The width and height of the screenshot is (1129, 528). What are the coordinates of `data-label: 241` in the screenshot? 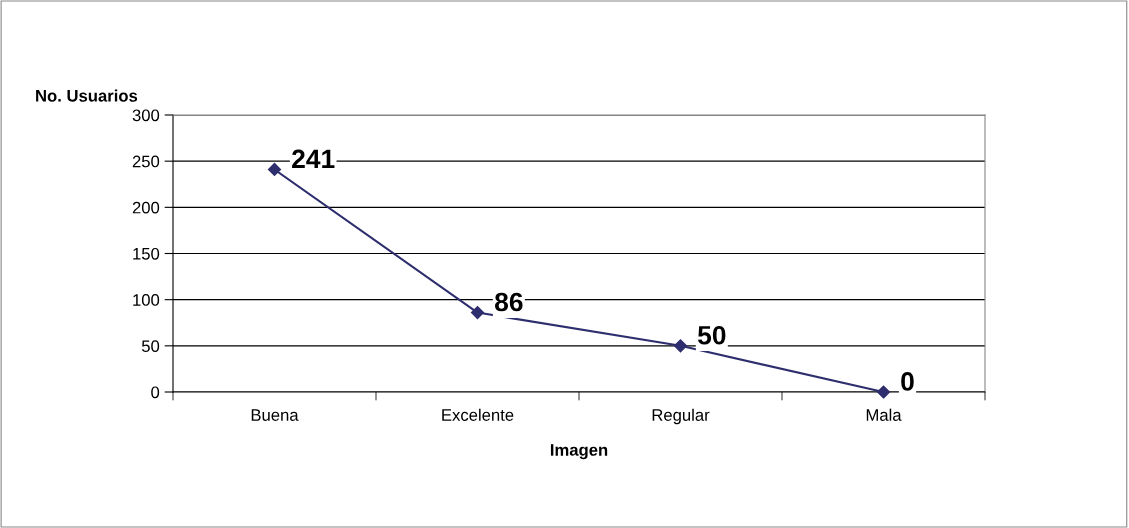 It's located at (313, 158).